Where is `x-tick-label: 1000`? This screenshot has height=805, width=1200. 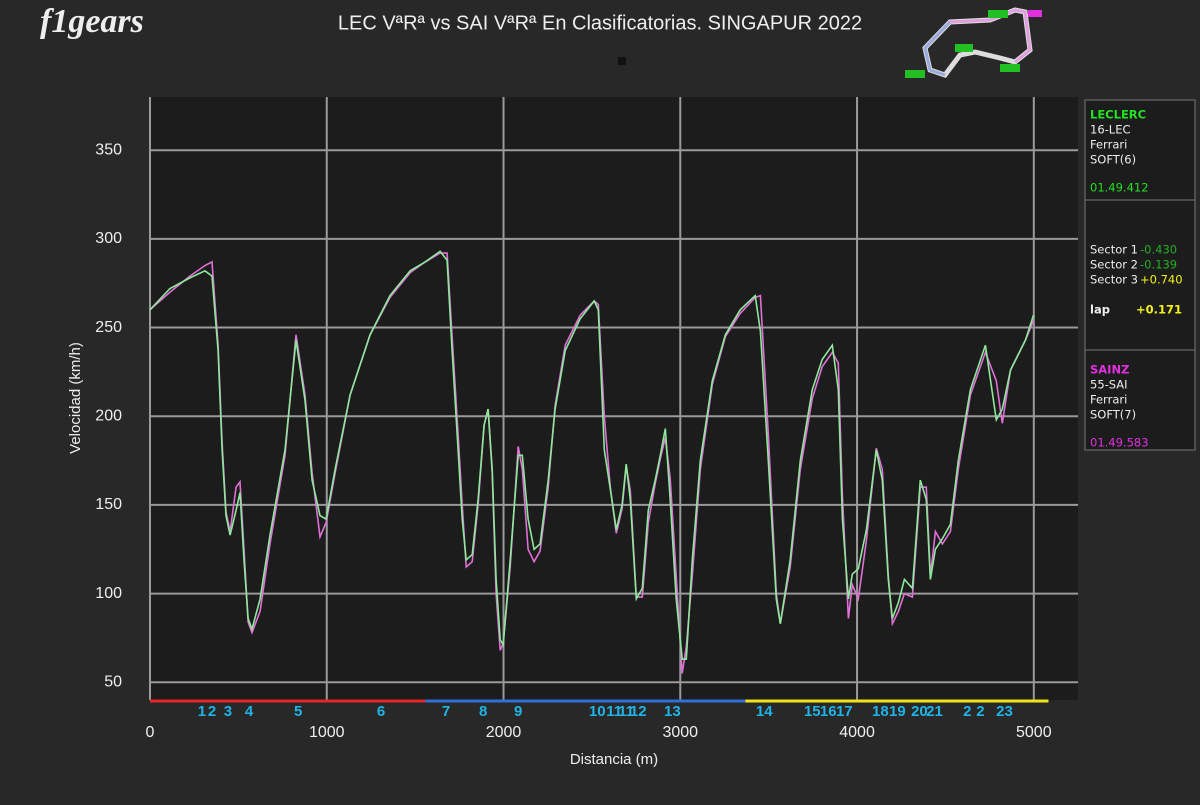
x-tick-label: 1000 is located at coordinates (327, 732).